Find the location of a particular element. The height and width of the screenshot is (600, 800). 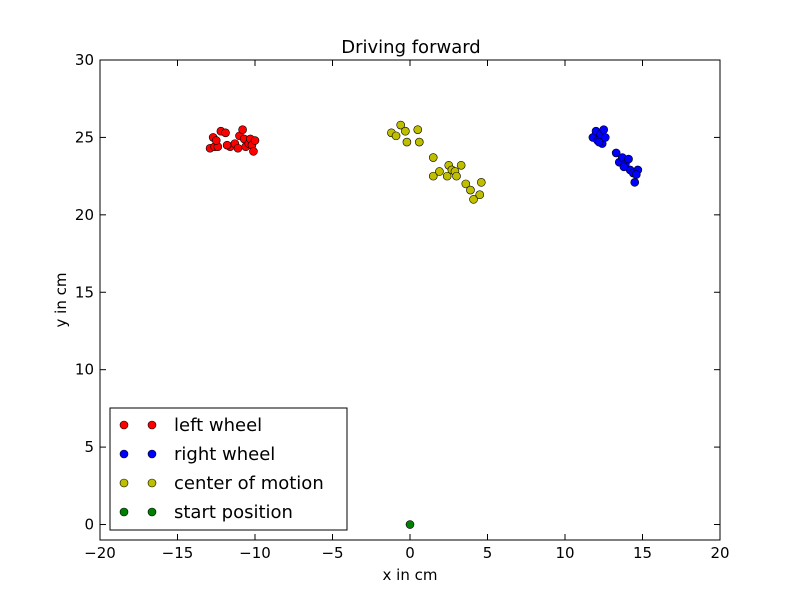

y-tick-label: 30 is located at coordinates (84, 60).